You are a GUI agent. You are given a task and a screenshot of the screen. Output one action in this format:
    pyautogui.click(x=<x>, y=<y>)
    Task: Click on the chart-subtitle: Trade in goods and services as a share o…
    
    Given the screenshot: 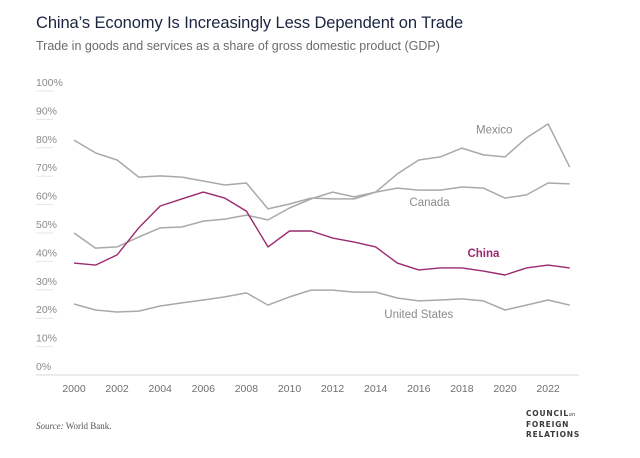 What is the action you would take?
    pyautogui.click(x=238, y=46)
    